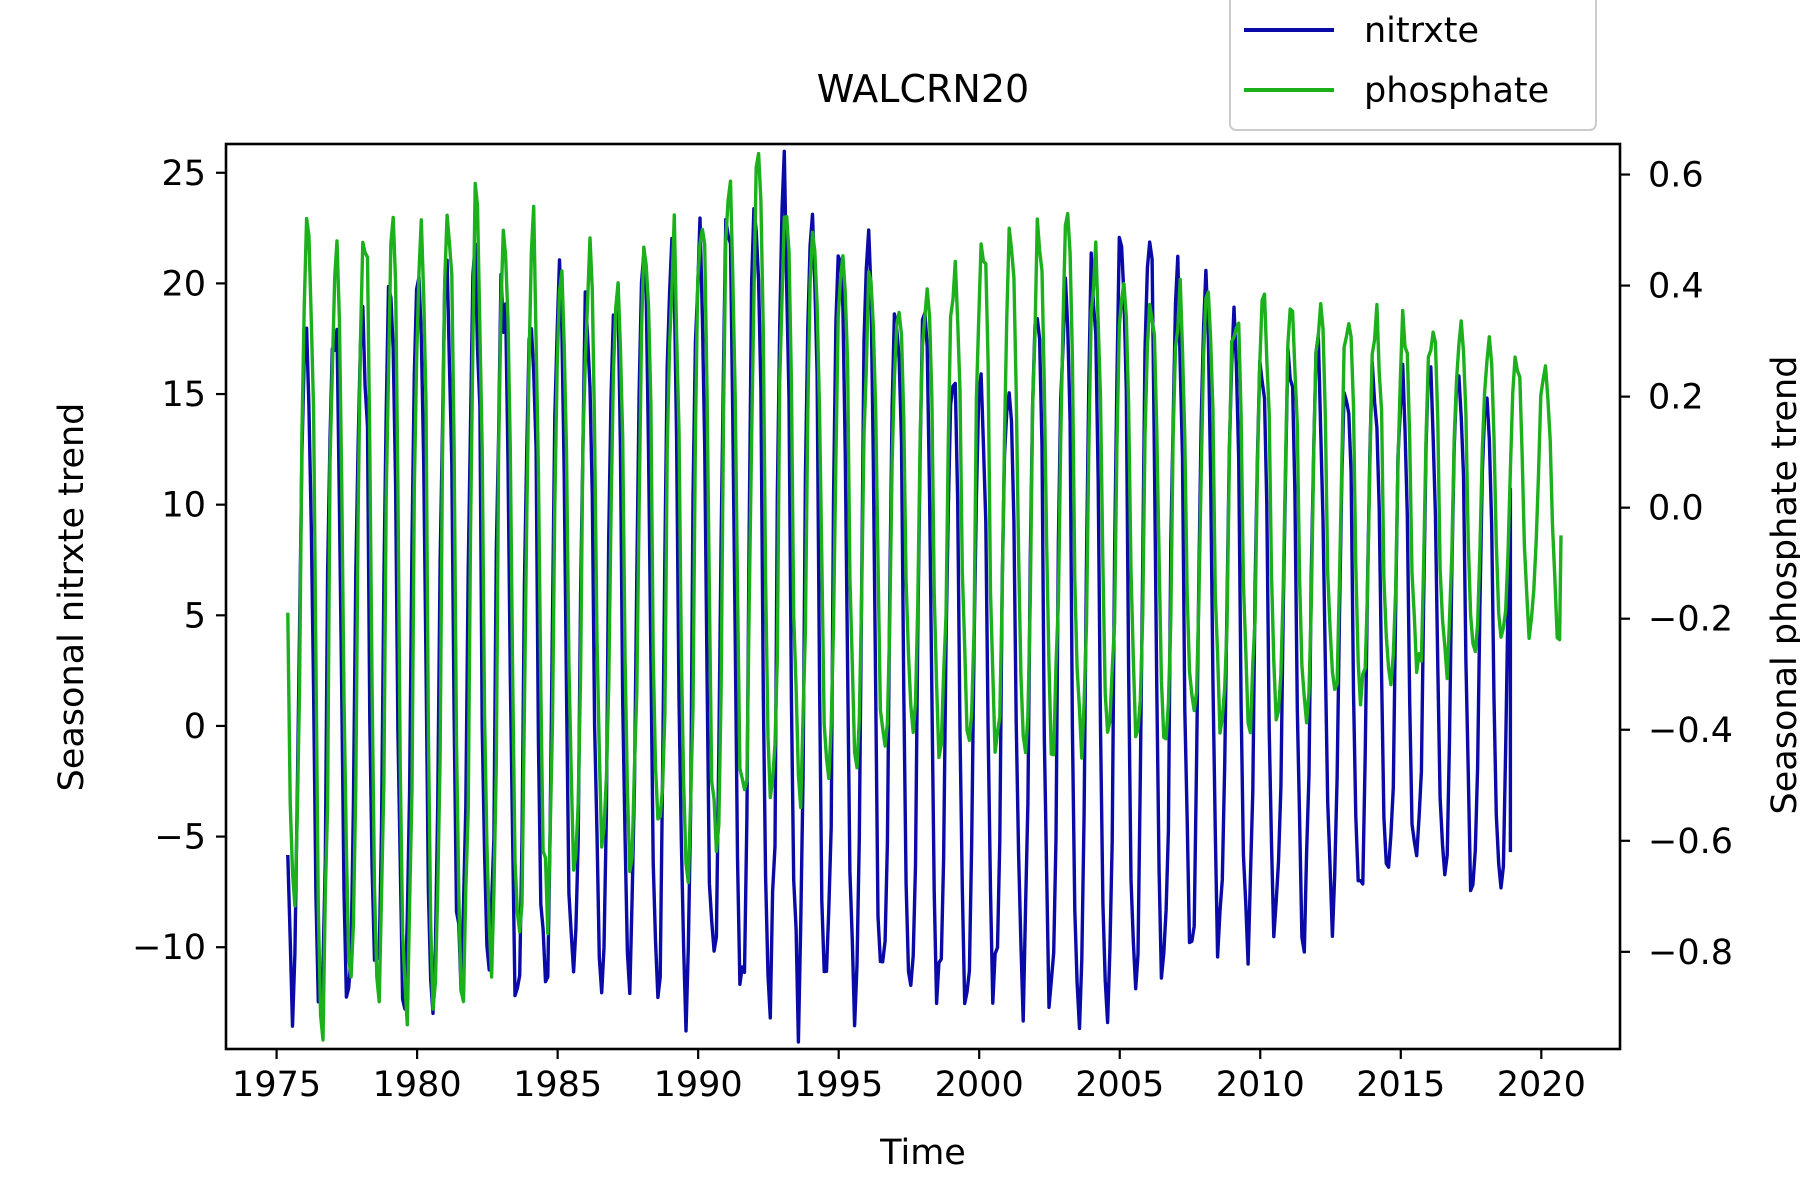 Image resolution: width=1800 pixels, height=1200 pixels. What do you see at coordinates (72, 597) in the screenshot?
I see `y-axis-left-label: Seasonal nitrxte trend` at bounding box center [72, 597].